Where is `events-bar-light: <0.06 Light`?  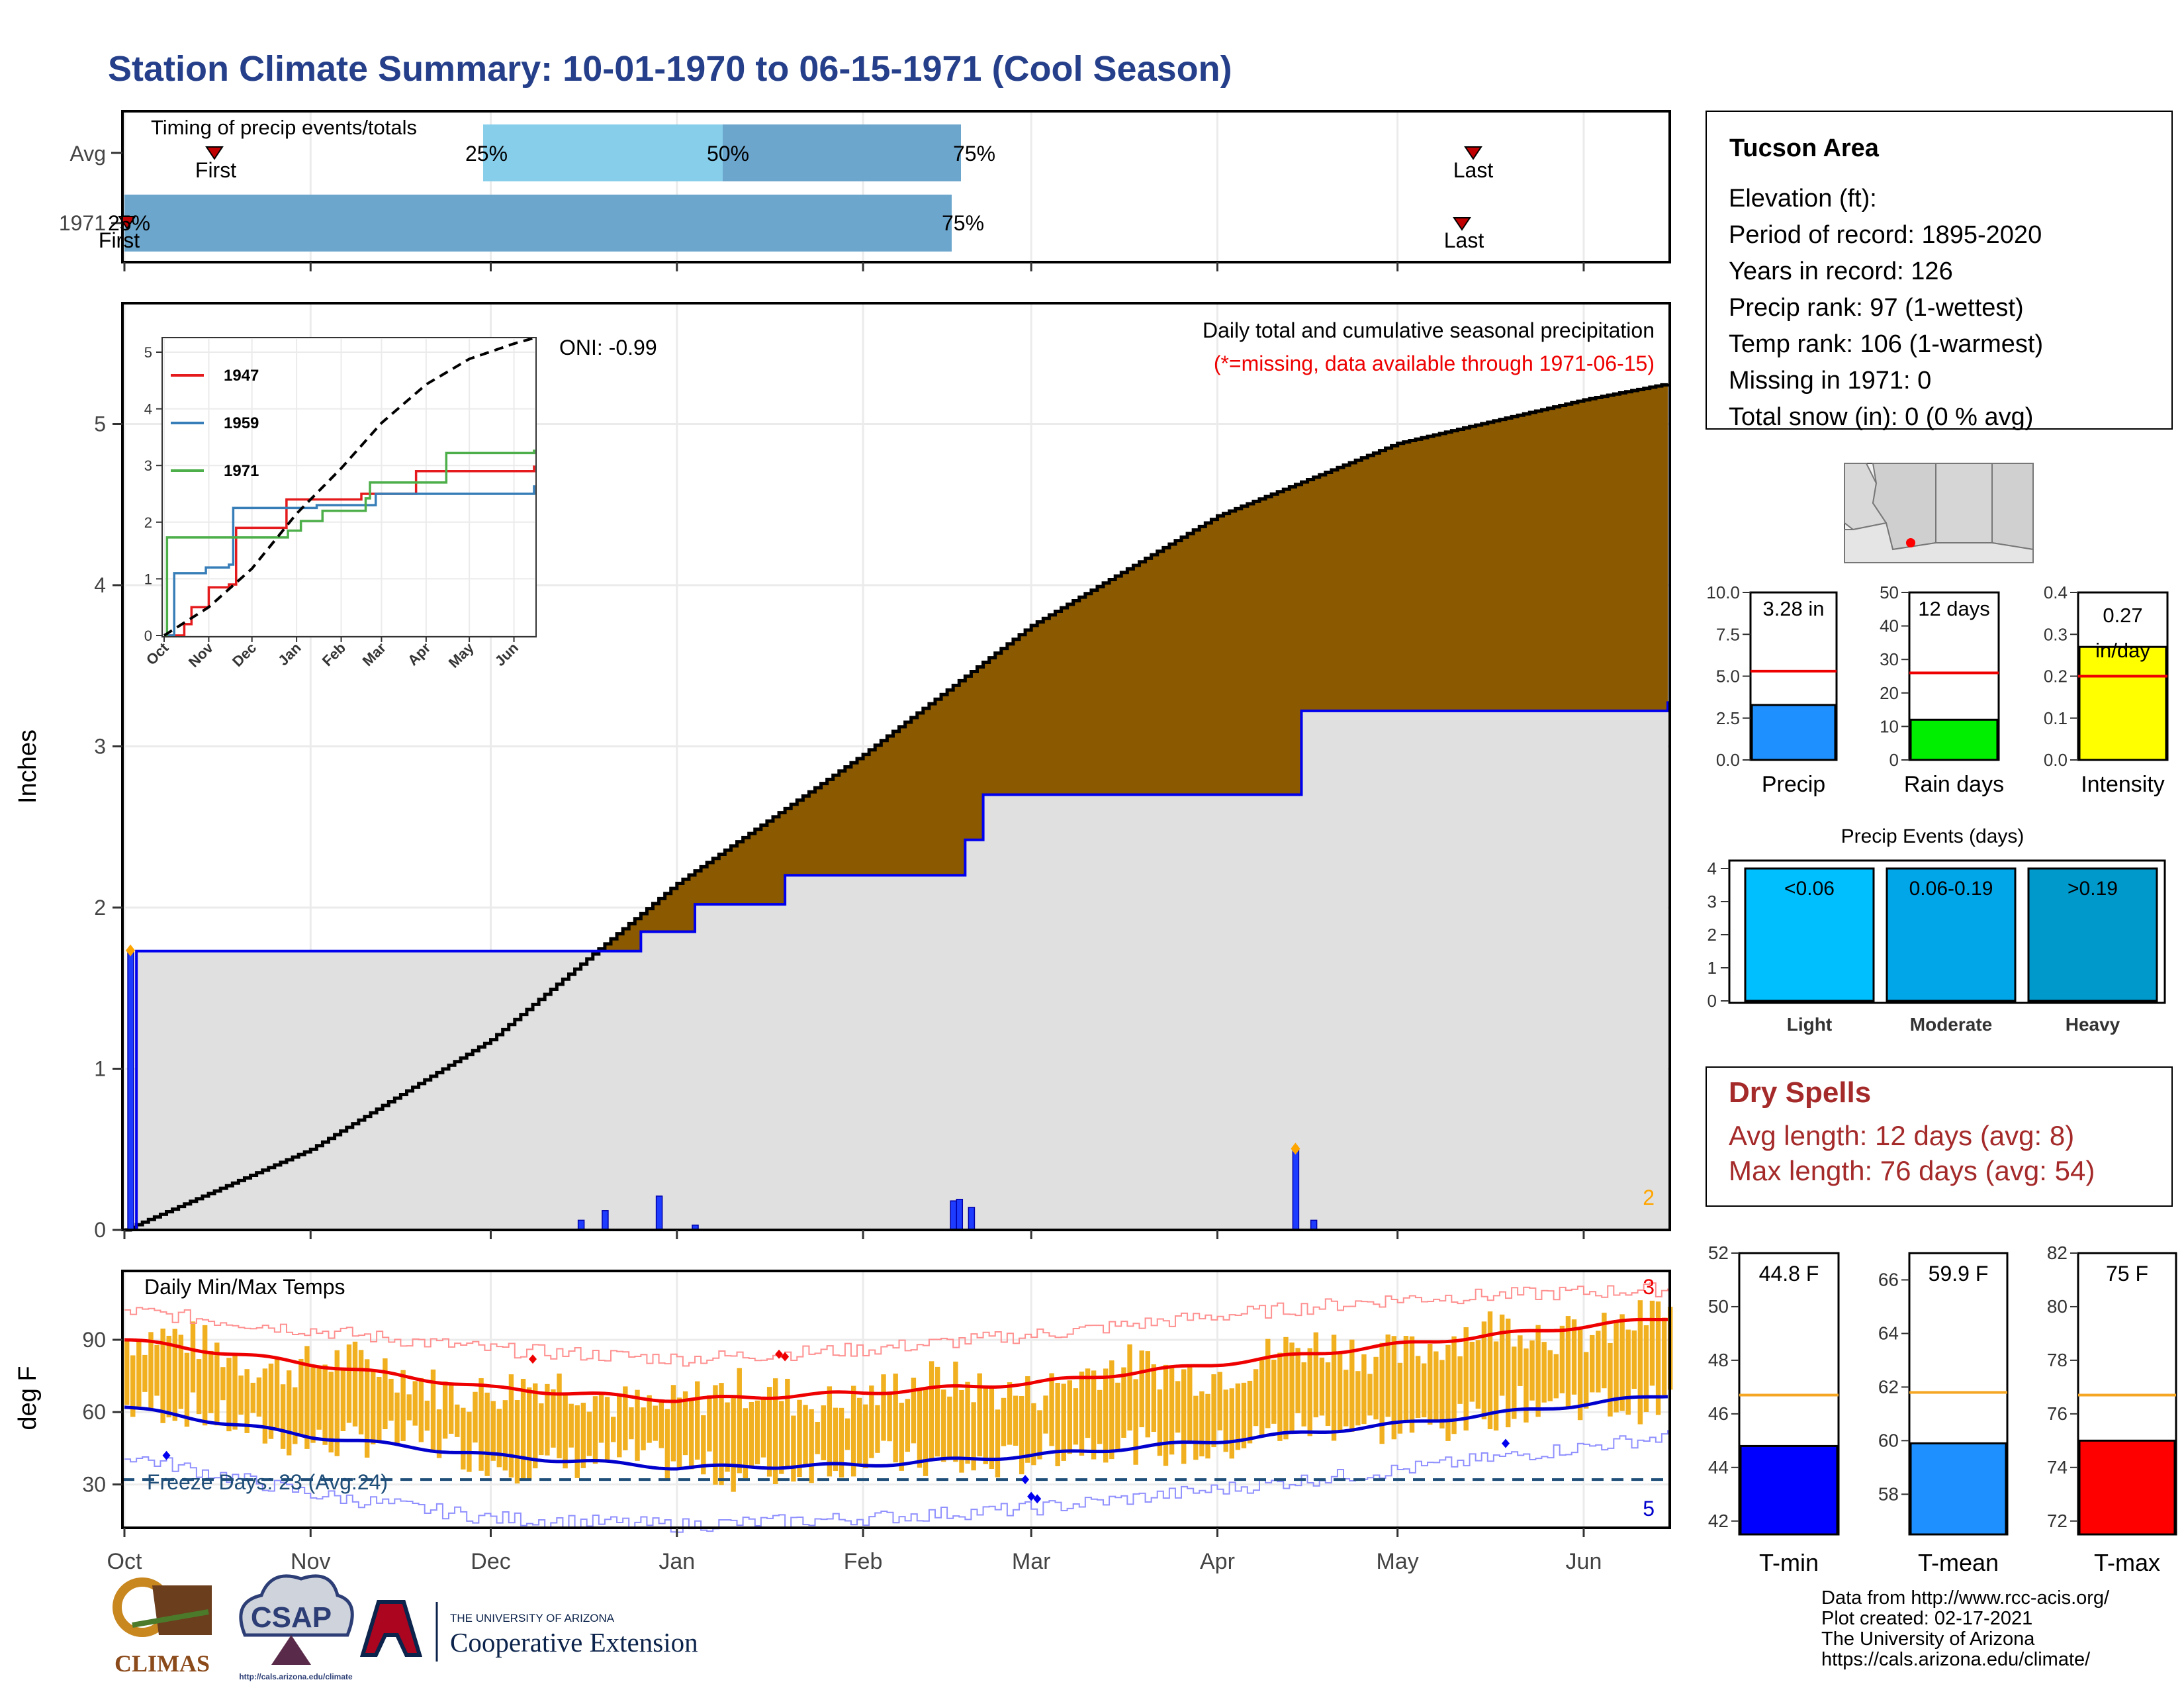 events-bar-light: <0.06 Light is located at coordinates (1809, 951).